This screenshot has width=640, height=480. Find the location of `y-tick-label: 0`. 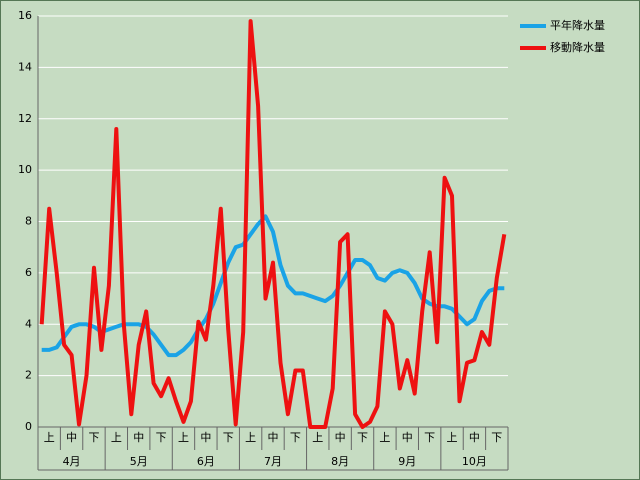

y-tick-label: 0 is located at coordinates (28, 426).